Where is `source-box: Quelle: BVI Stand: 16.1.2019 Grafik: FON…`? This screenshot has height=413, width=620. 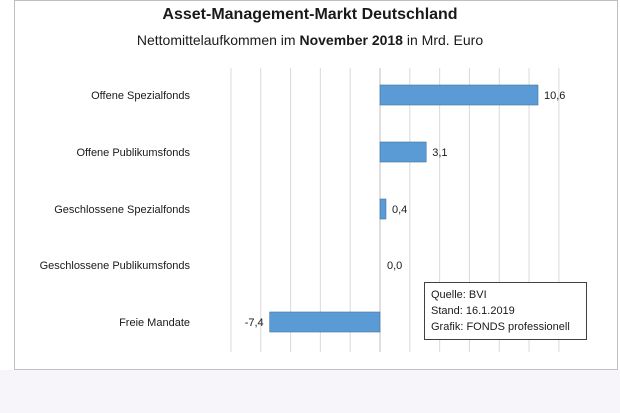
source-box: Quelle: BVI Stand: 16.1.2019 Grafik: FON… is located at coordinates (505, 311).